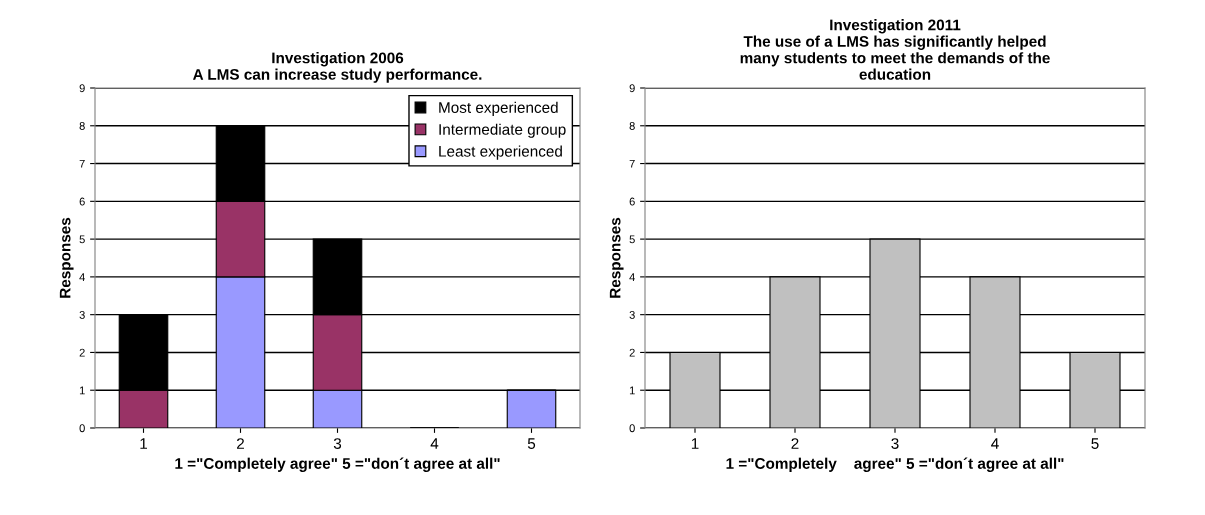  What do you see at coordinates (502, 130) in the screenshot?
I see `legend-label: Intermediate group` at bounding box center [502, 130].